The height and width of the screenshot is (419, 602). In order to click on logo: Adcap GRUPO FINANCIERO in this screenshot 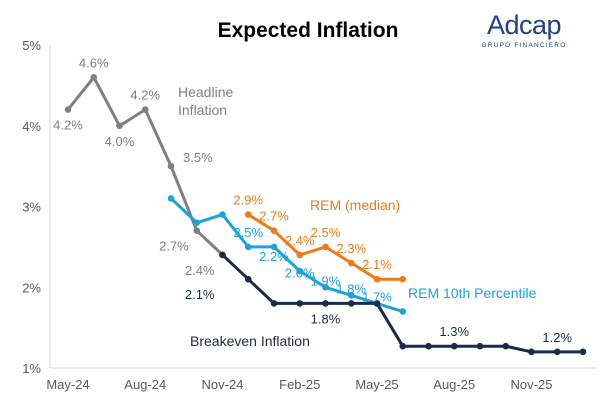, I will do `click(524, 29)`.